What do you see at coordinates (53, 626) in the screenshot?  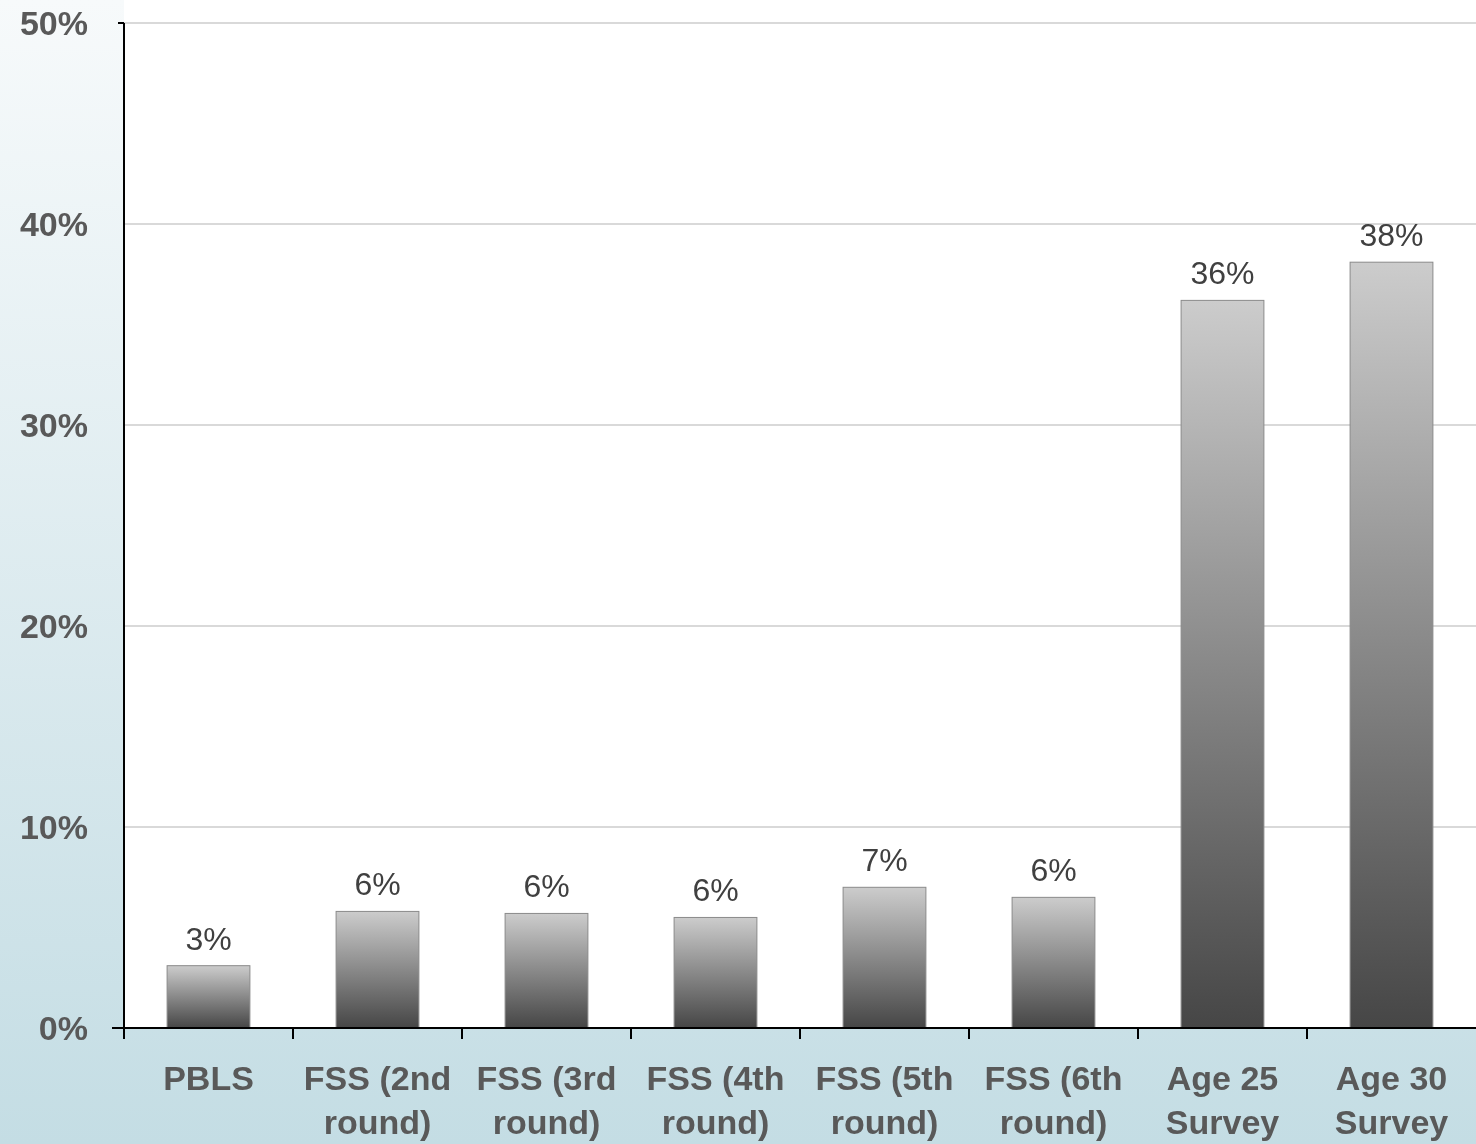 I see `y-tick-label: 20%` at bounding box center [53, 626].